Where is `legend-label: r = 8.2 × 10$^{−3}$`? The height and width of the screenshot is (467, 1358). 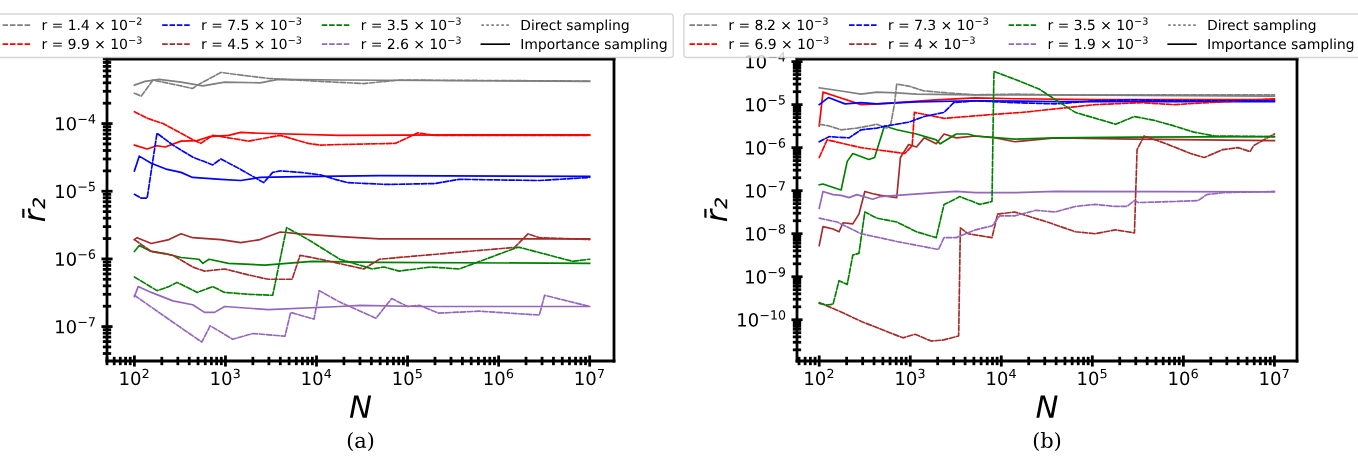
legend-label: r = 8.2 × 10$^{−3}$ is located at coordinates (778, 24).